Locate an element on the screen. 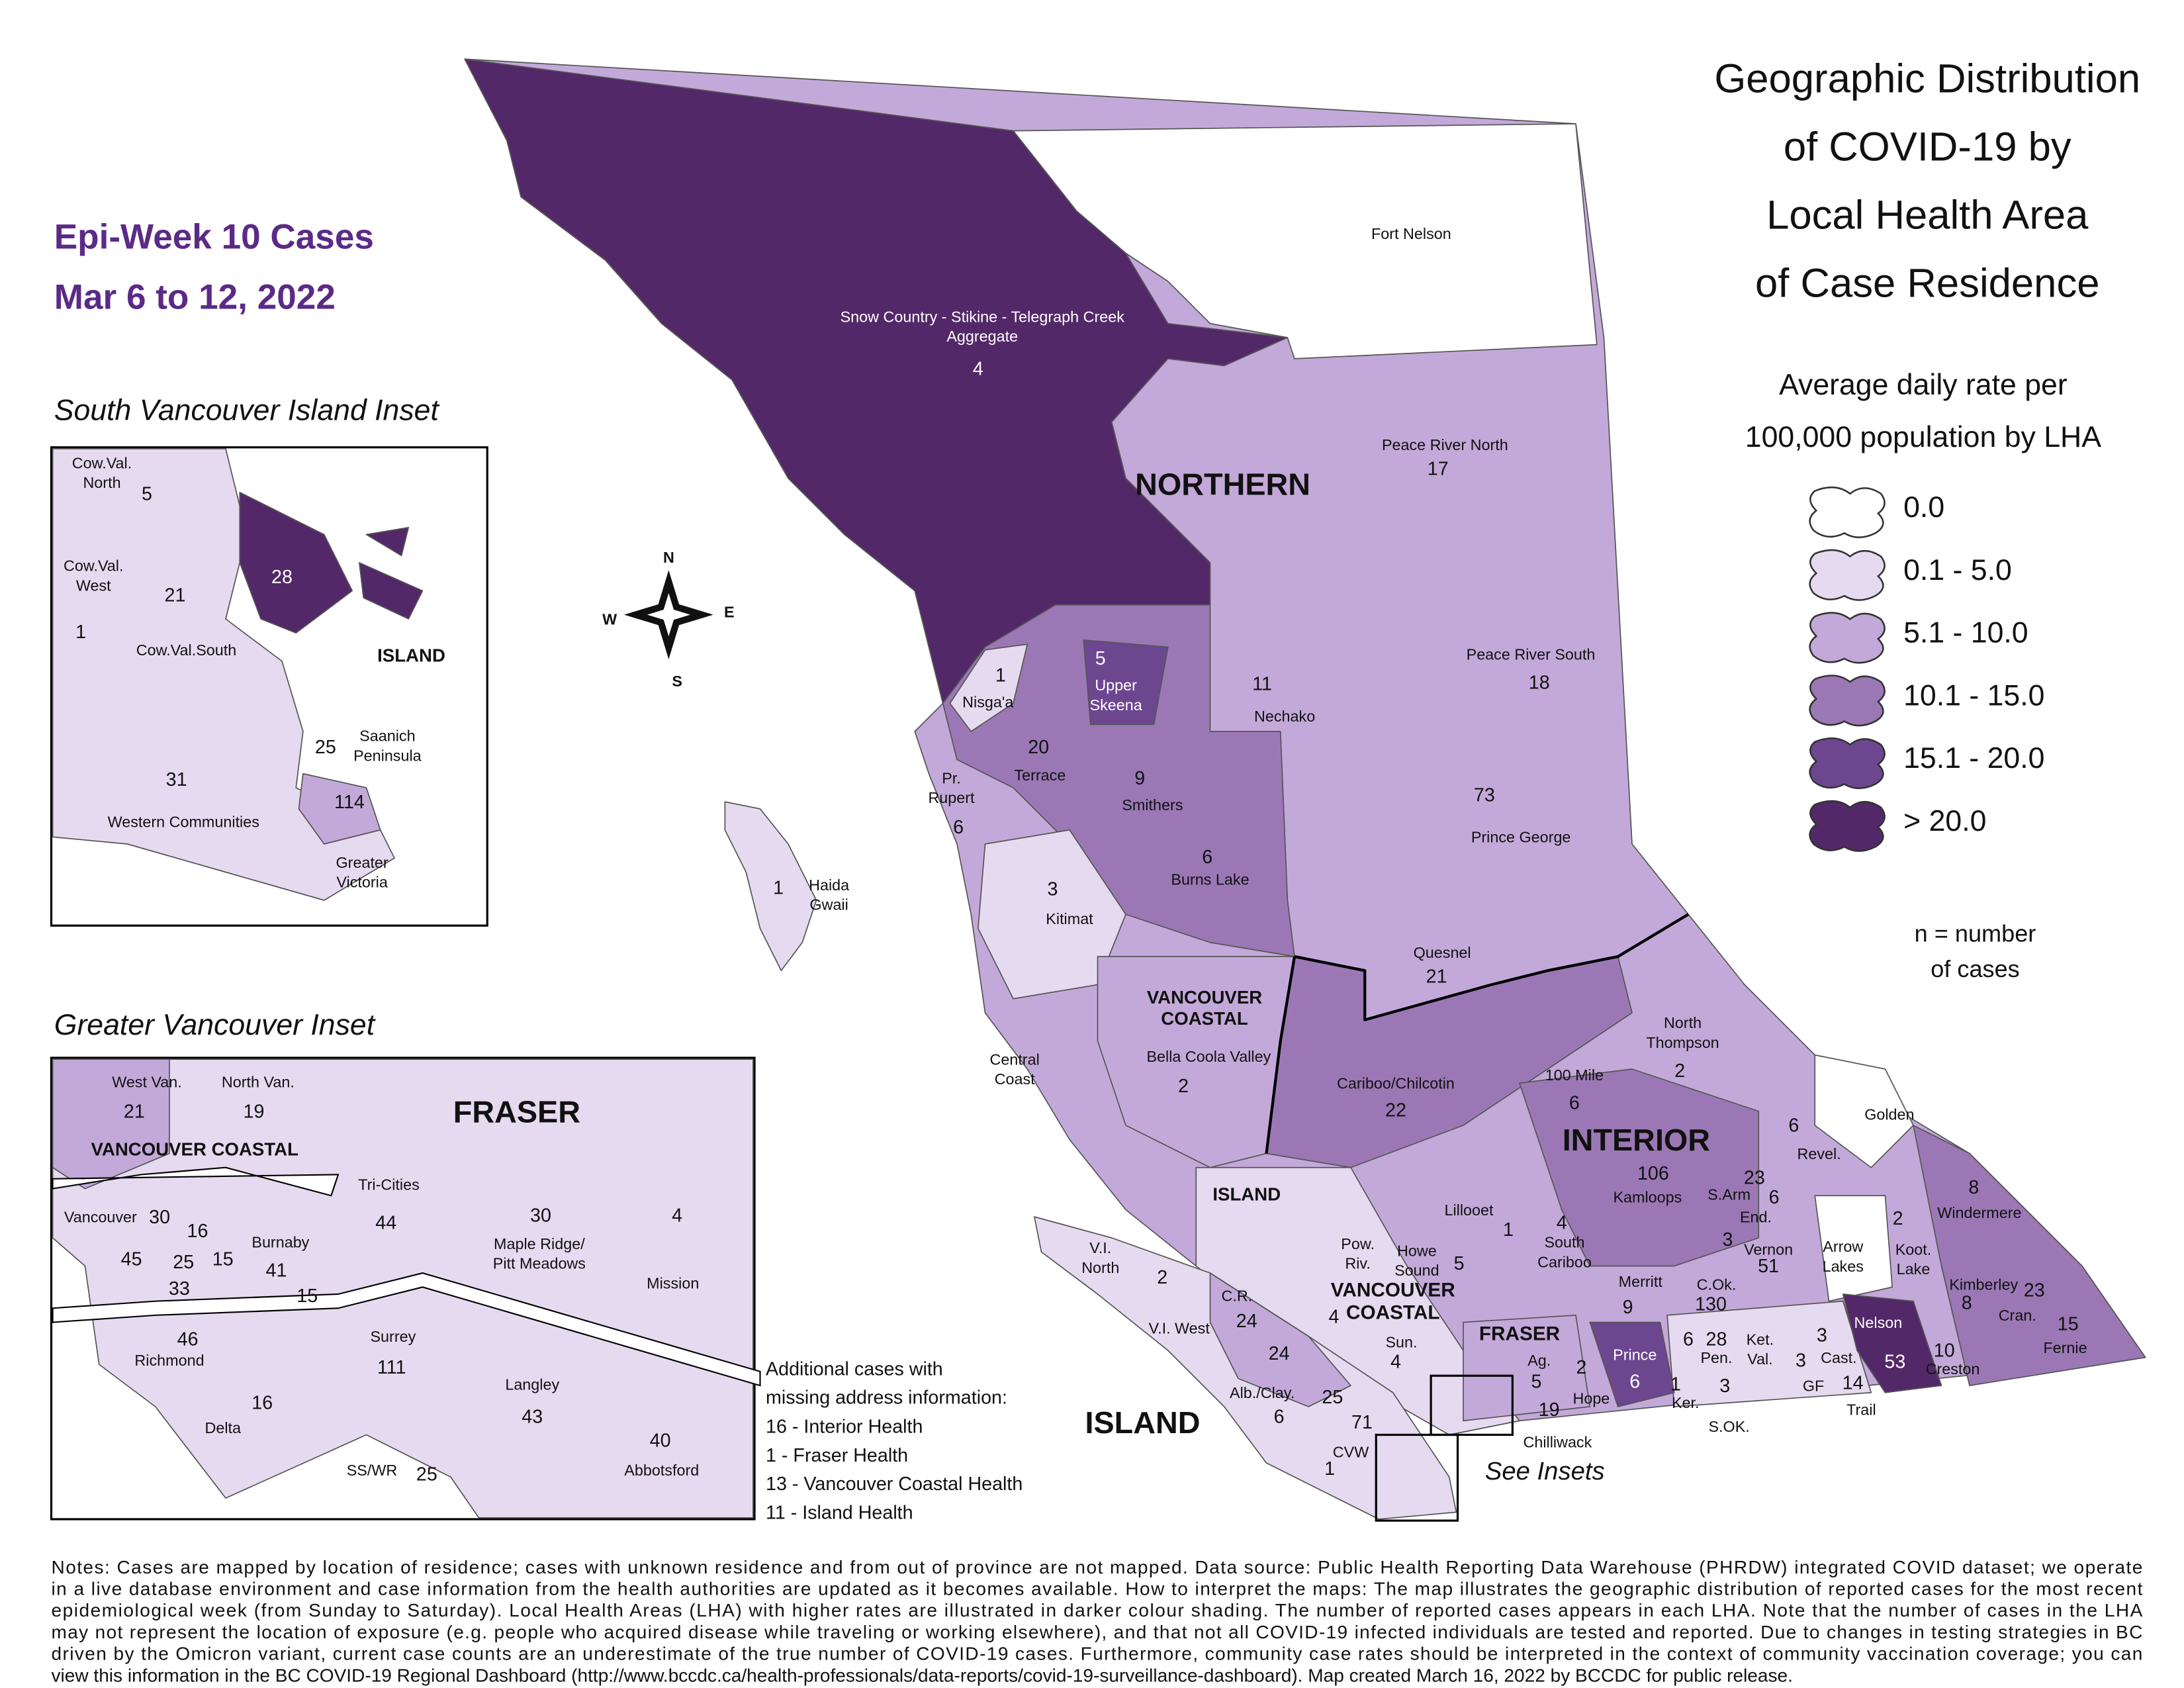 Image resolution: width=2184 pixels, height=1688 pixels. area-name: Burnaby is located at coordinates (280, 1242).